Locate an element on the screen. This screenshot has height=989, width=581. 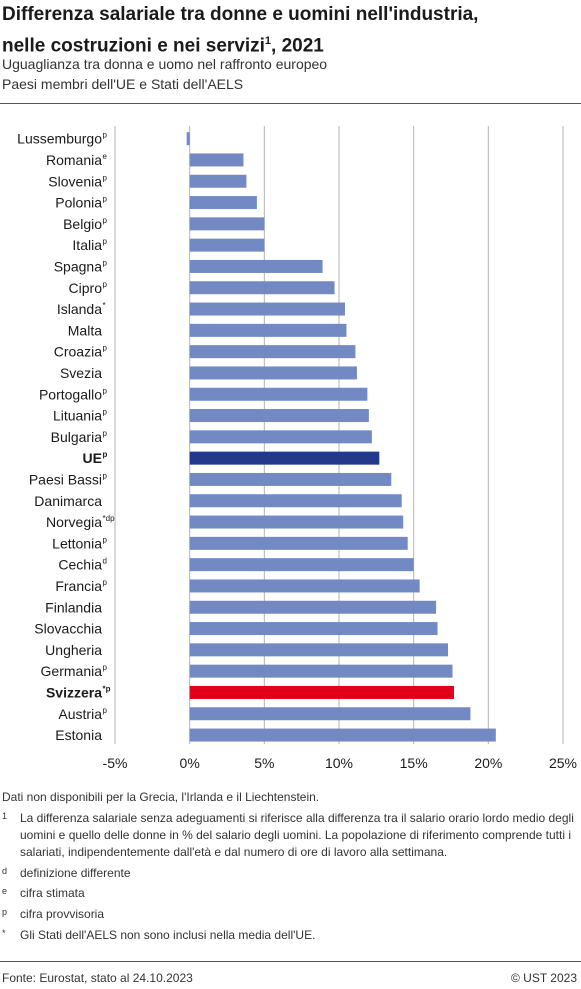
category-label: Romania is located at coordinates (74, 160).